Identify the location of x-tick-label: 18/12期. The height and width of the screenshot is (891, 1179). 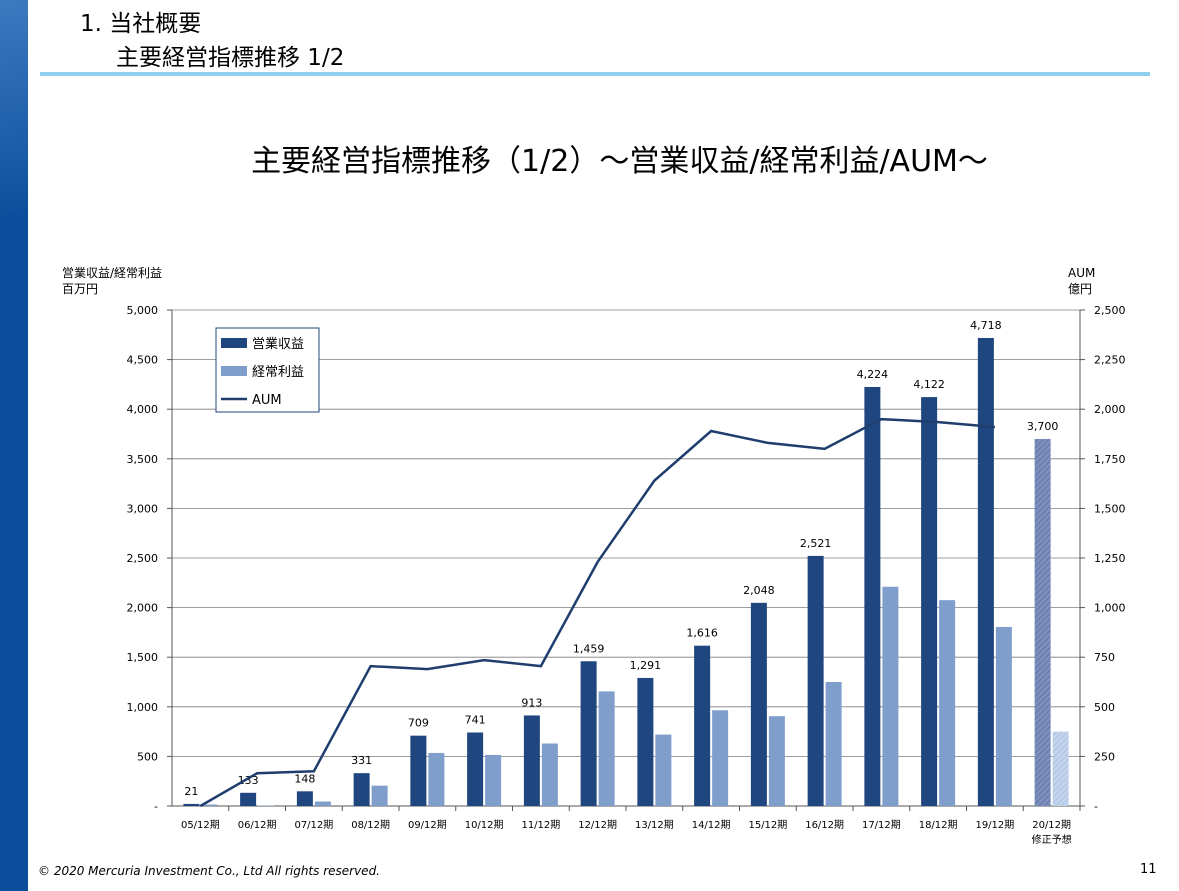
(938, 825).